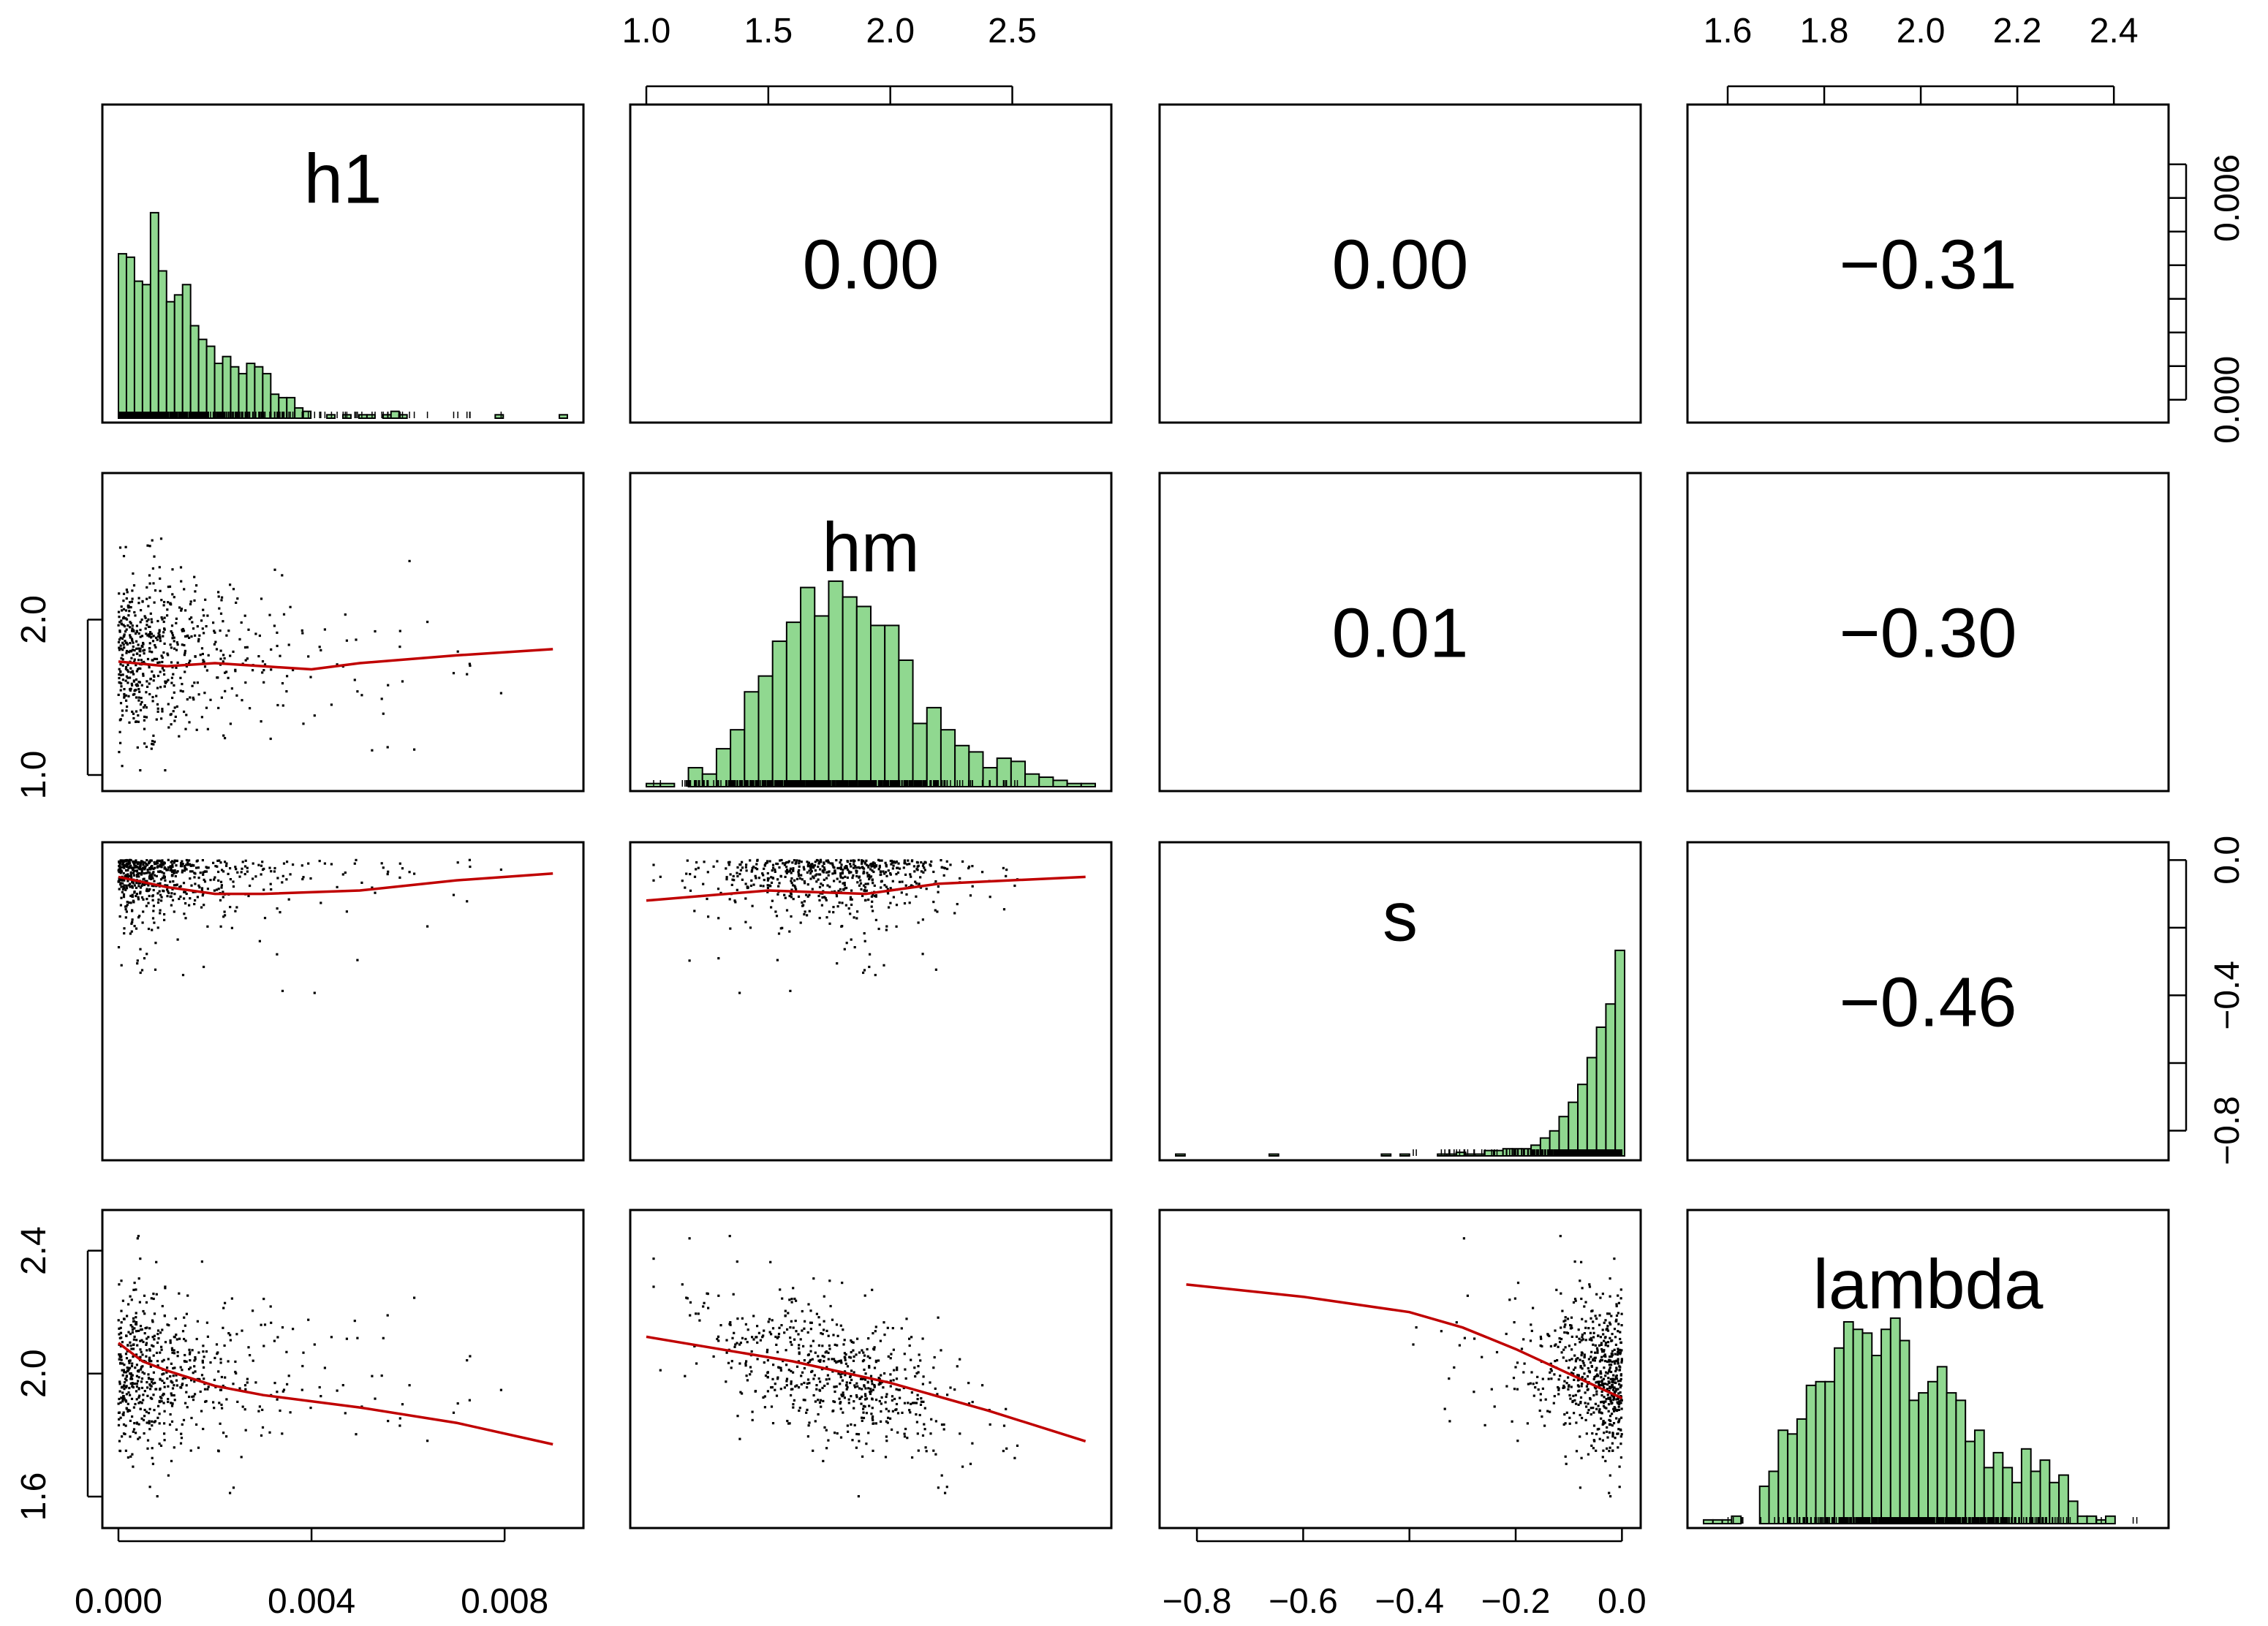  What do you see at coordinates (765, 731) in the screenshot?
I see `histogram-bar-hm` at bounding box center [765, 731].